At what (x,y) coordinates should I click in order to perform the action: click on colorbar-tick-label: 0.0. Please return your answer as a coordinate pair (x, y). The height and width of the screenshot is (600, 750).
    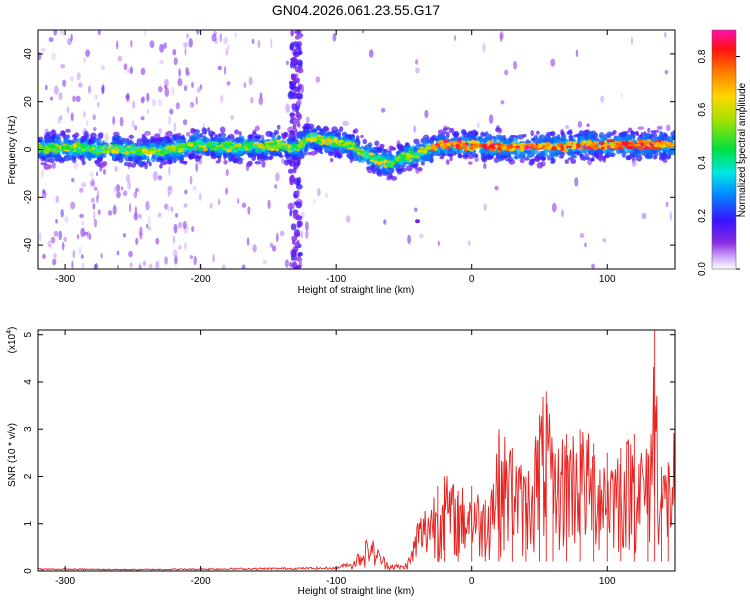
    Looking at the image, I should click on (702, 269).